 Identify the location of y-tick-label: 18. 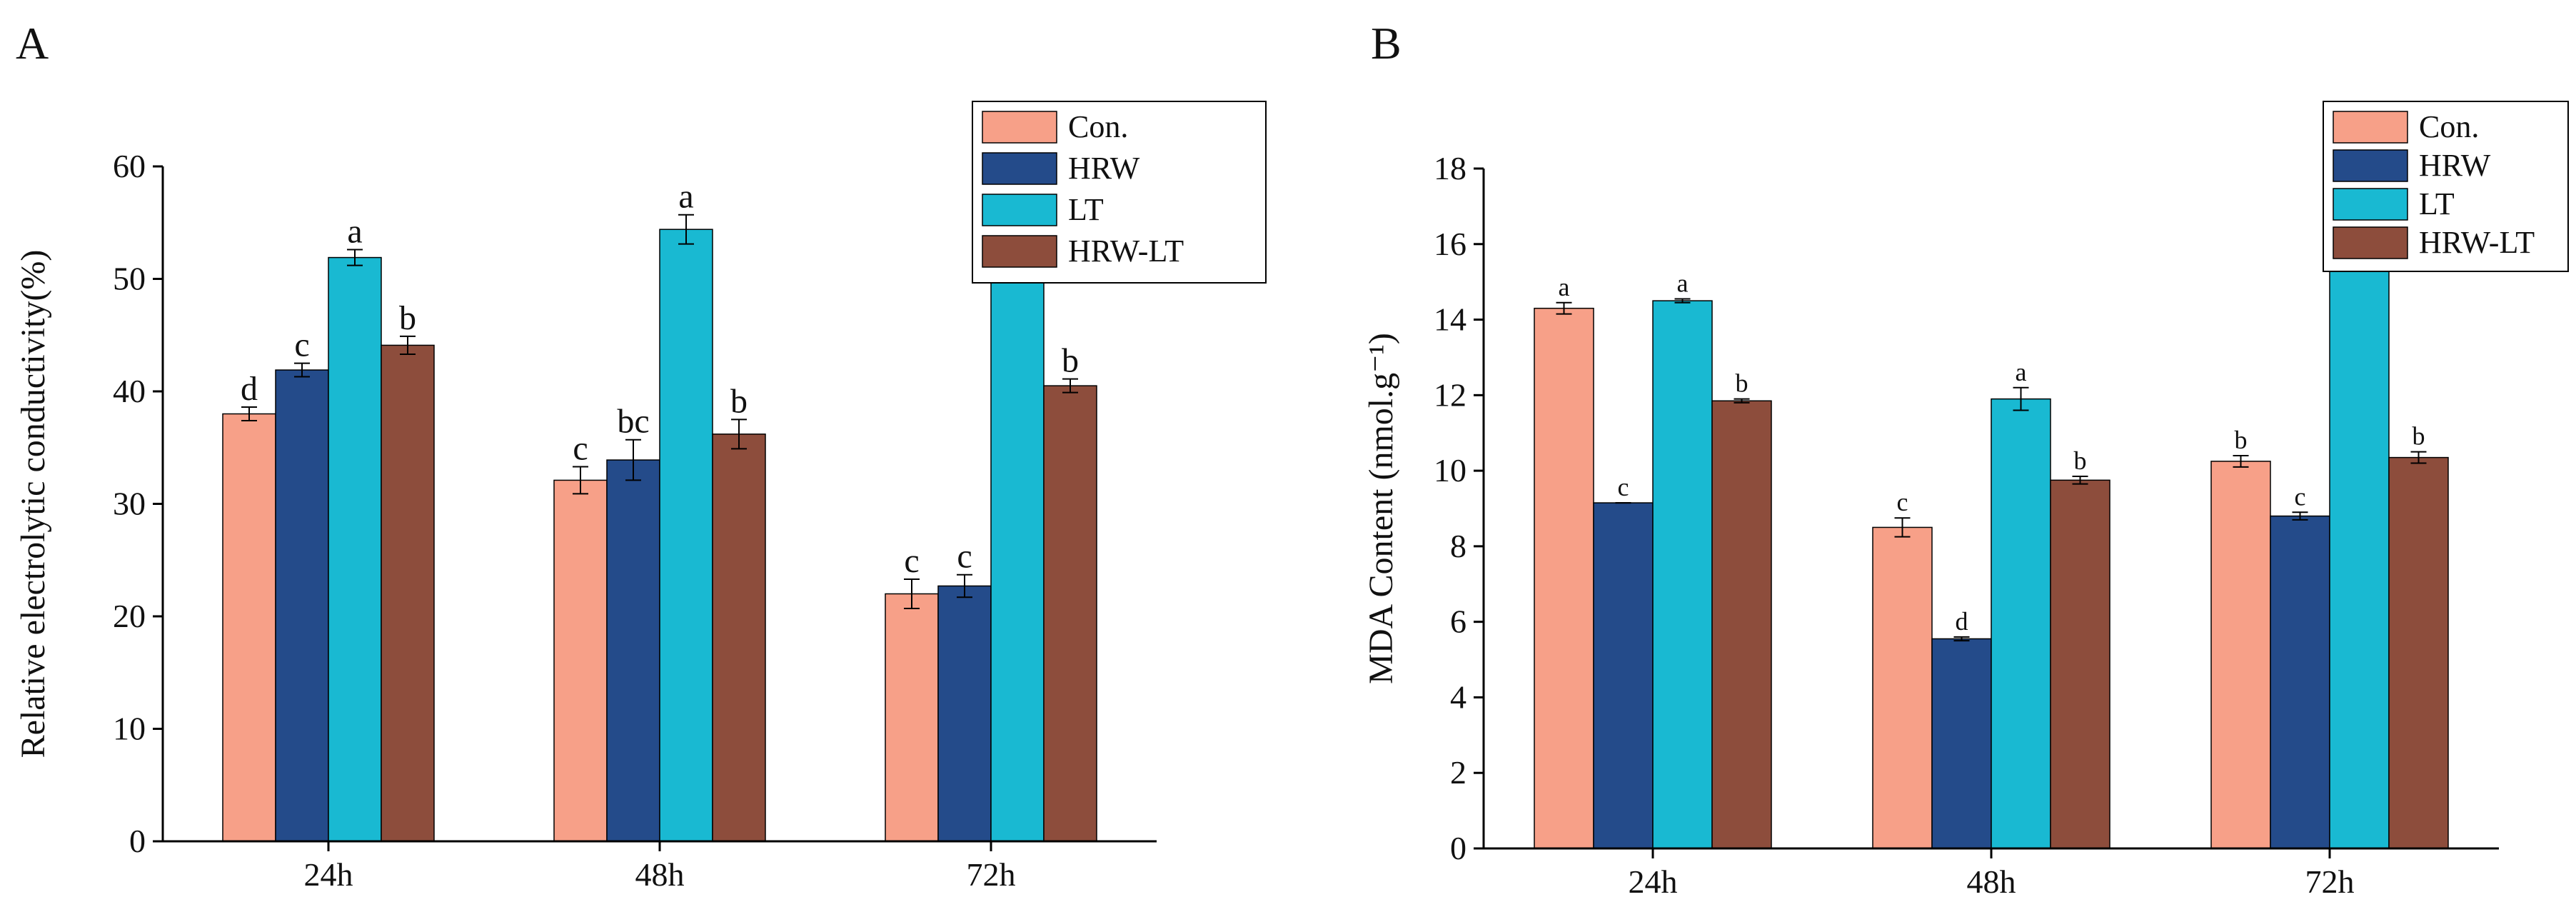
(1450, 168).